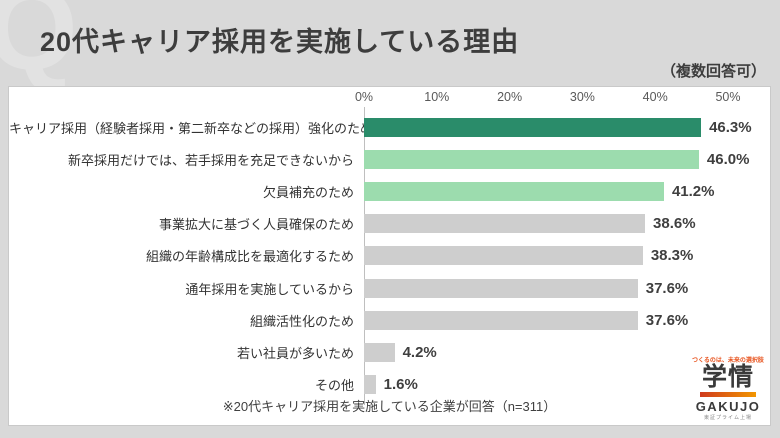 The width and height of the screenshot is (780, 438). I want to click on category-label: 組織の年齢構成比を最適化するため, so click(249, 257).